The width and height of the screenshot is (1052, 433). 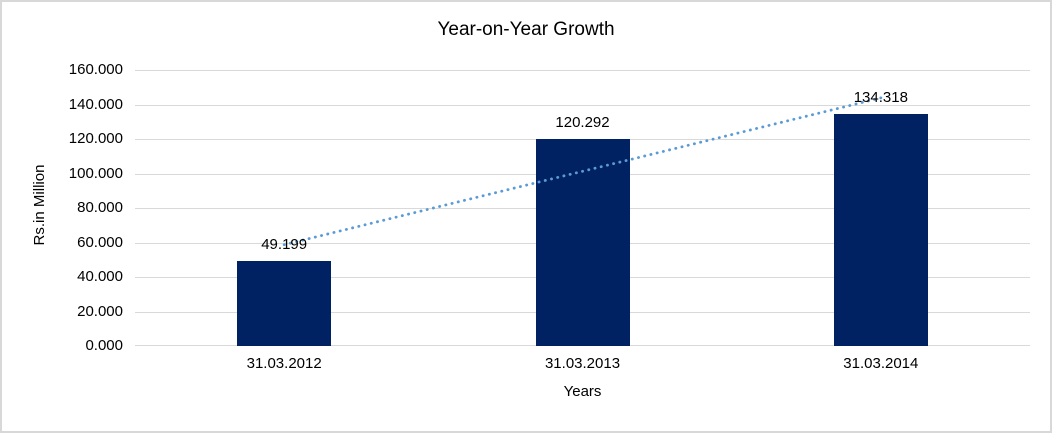 What do you see at coordinates (95, 69) in the screenshot?
I see `y-tick-label: 160.000` at bounding box center [95, 69].